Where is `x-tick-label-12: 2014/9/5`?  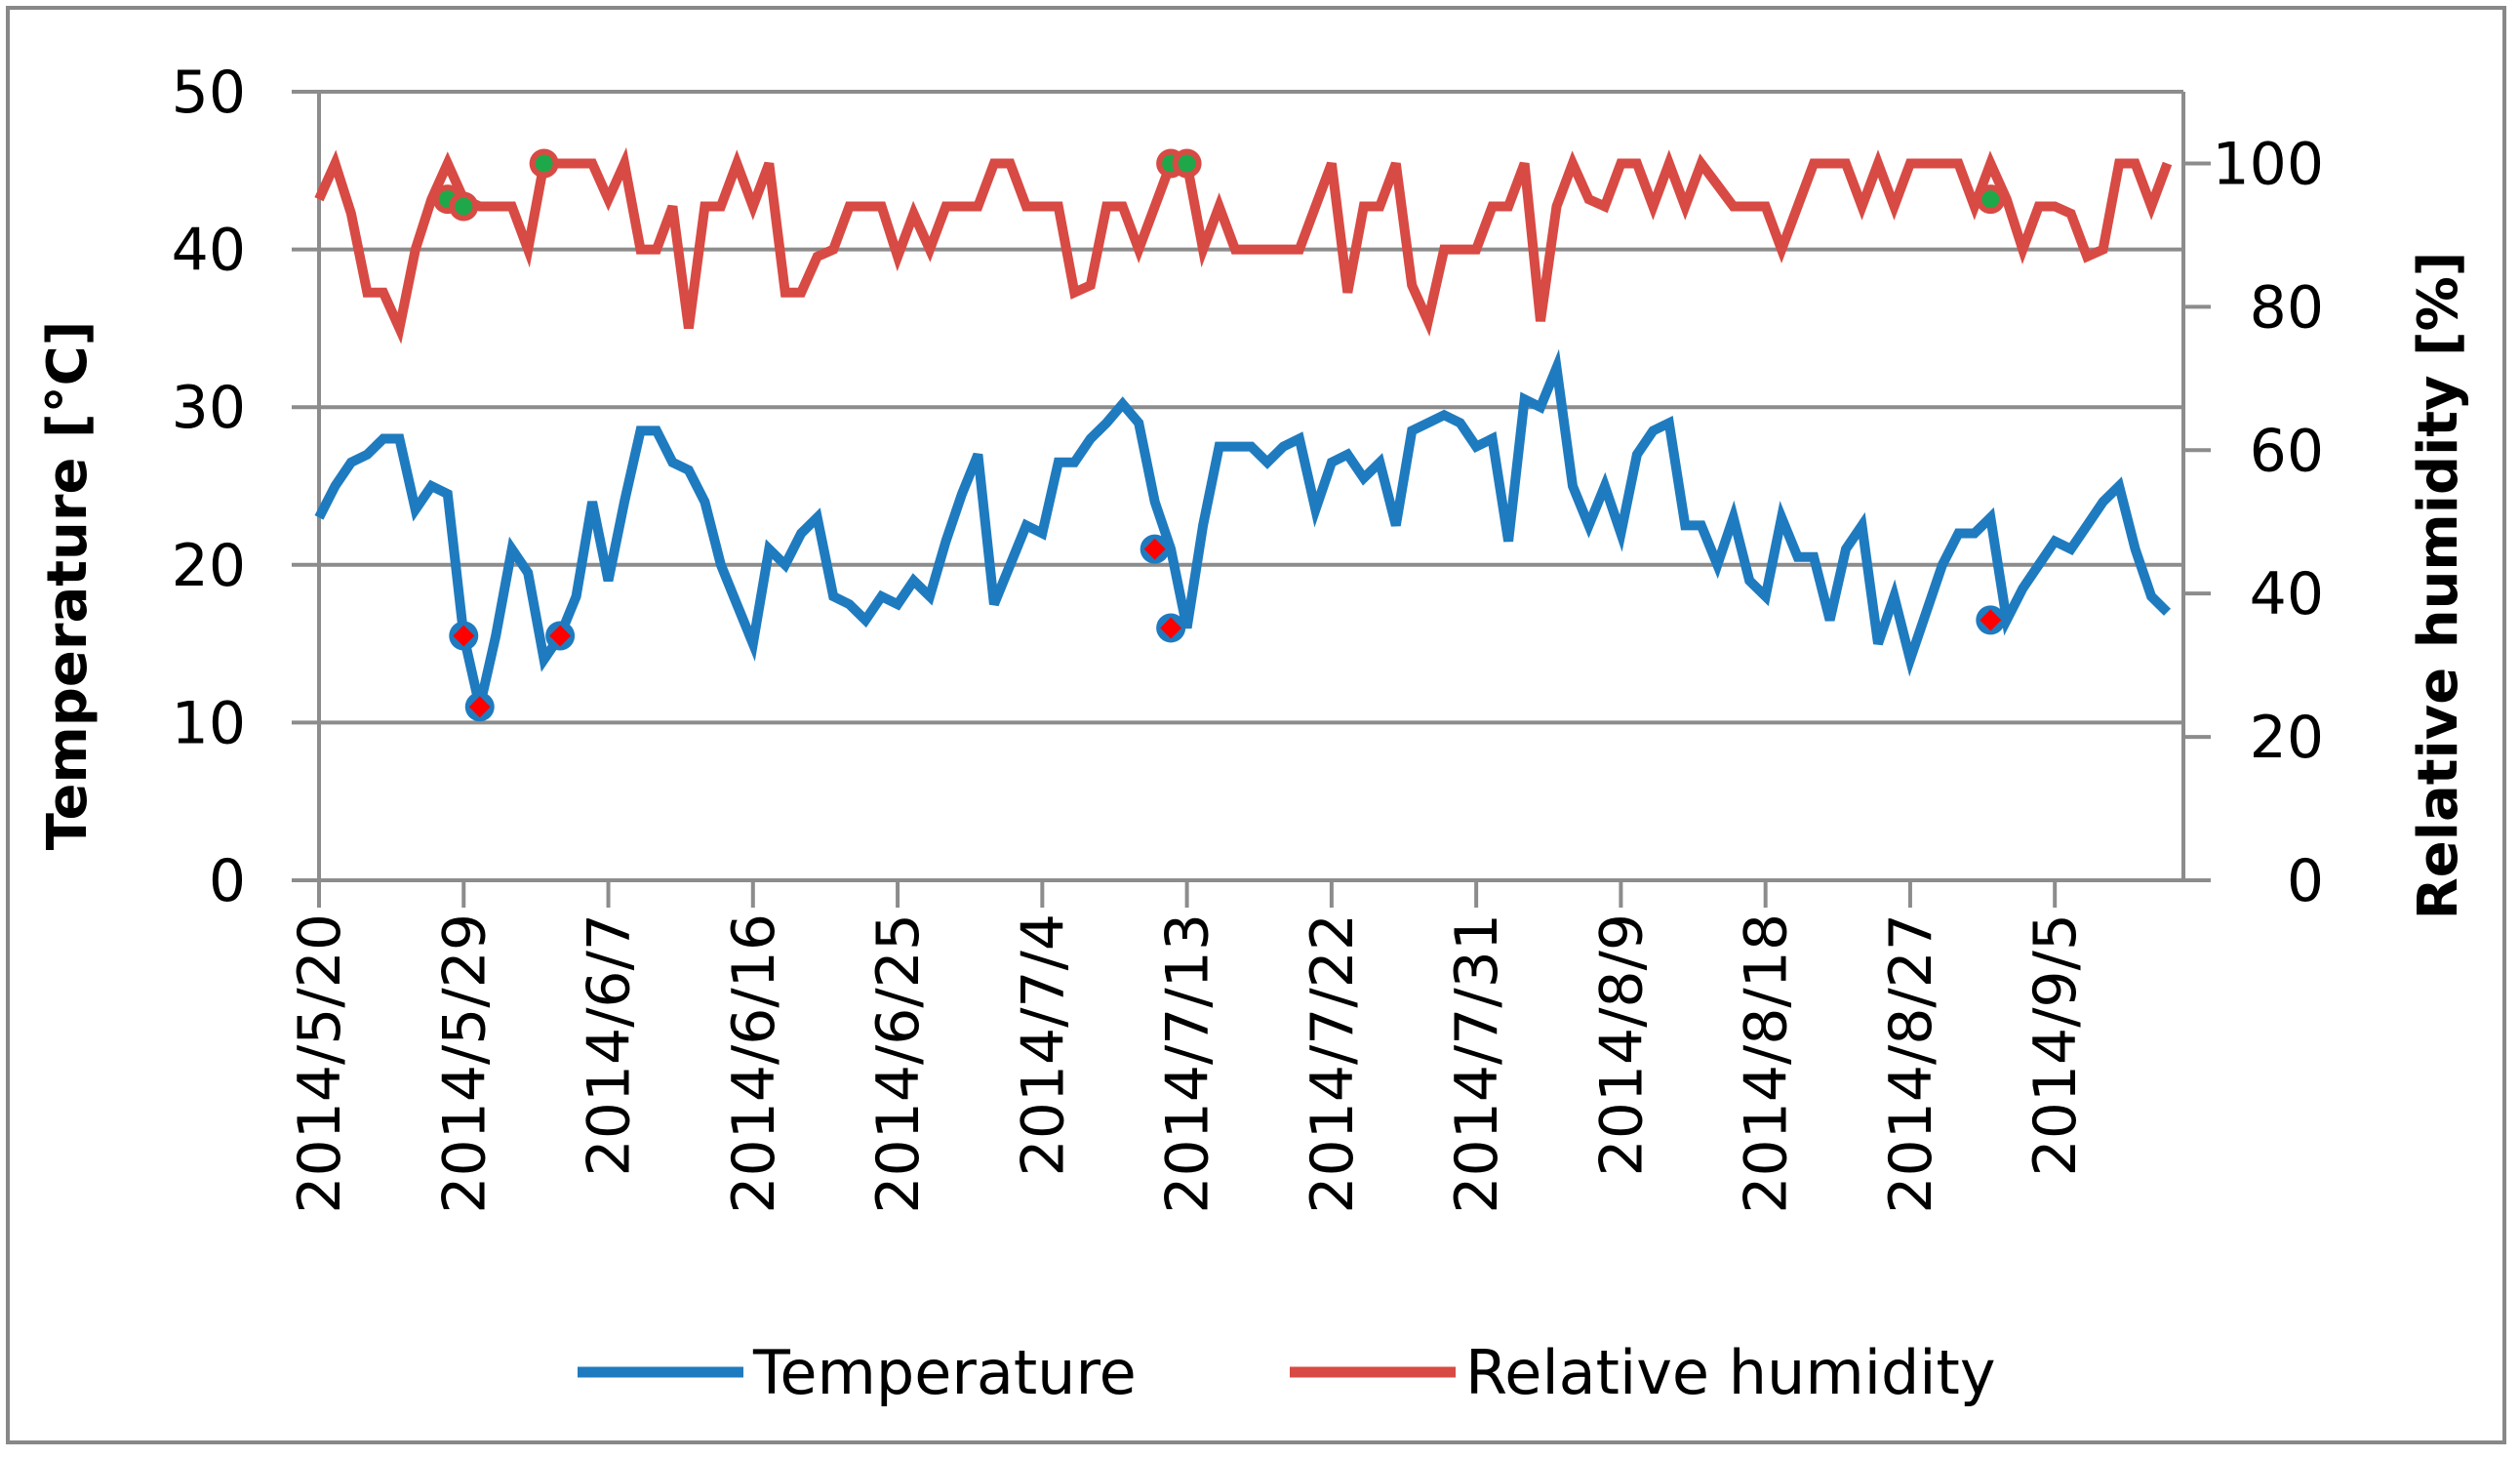 x-tick-label-12: 2014/9/5 is located at coordinates (2055, 1044).